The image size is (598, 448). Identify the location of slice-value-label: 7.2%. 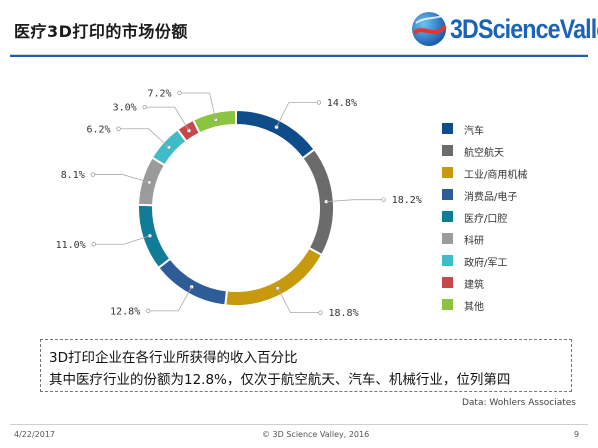
(159, 93).